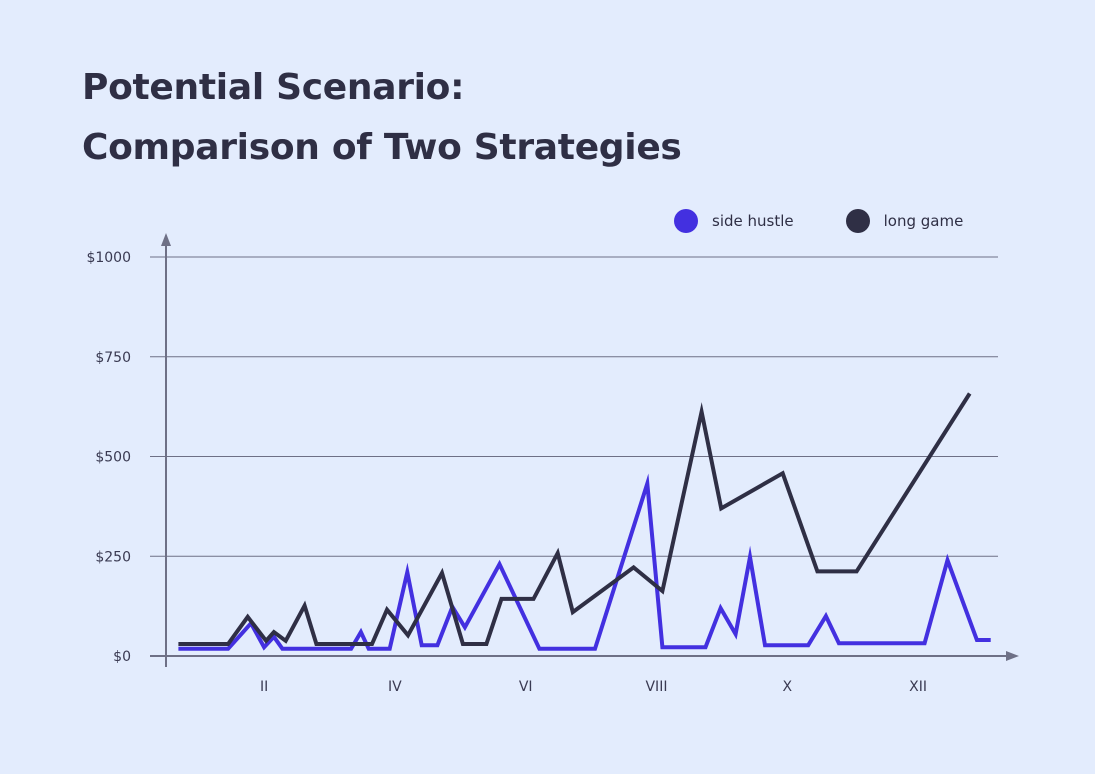 The height and width of the screenshot is (774, 1095). I want to click on x-axis-arrow, so click(1012, 656).